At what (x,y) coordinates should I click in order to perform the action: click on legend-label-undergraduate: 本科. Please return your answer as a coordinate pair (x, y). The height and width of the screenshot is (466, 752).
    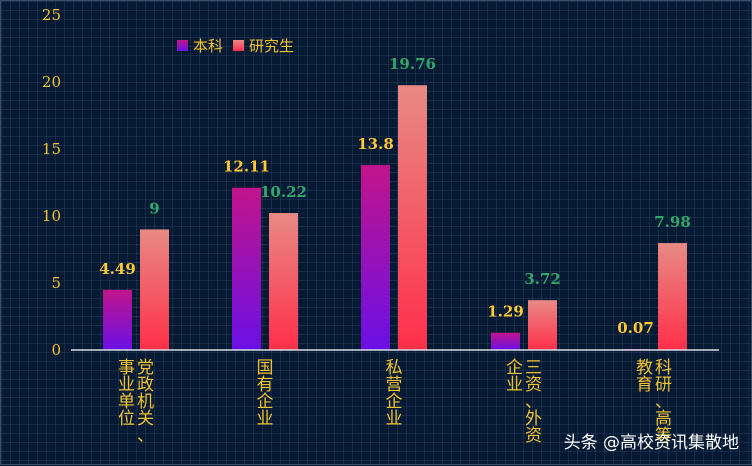
    Looking at the image, I should click on (208, 46).